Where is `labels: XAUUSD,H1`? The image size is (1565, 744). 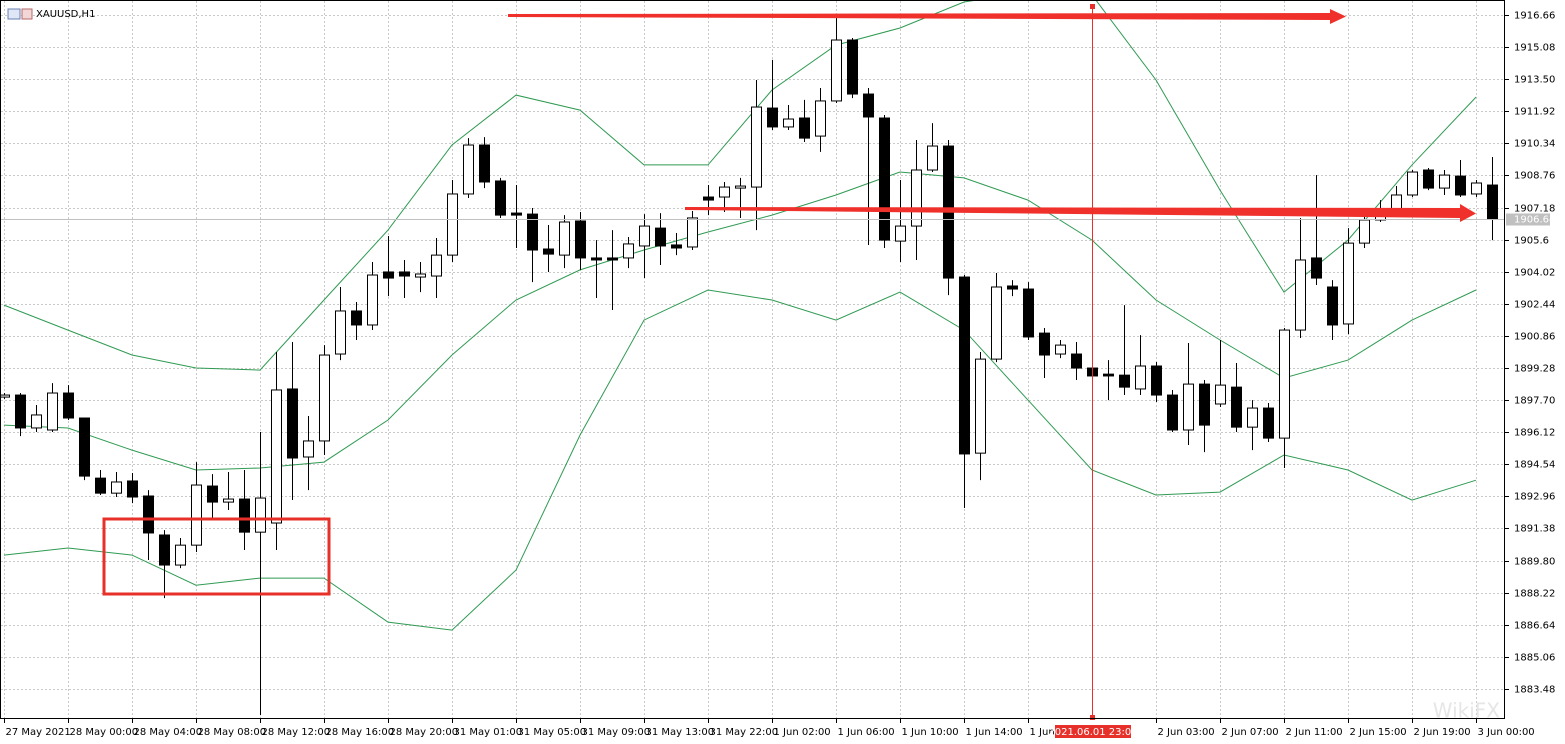
labels: XAUUSD,H1 is located at coordinates (51, 14).